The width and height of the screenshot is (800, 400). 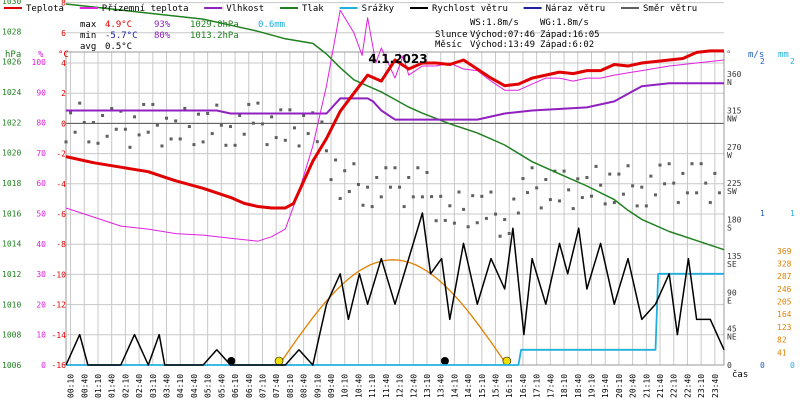 What do you see at coordinates (728, 55) in the screenshot?
I see `axis-unit-deg: °` at bounding box center [728, 55].